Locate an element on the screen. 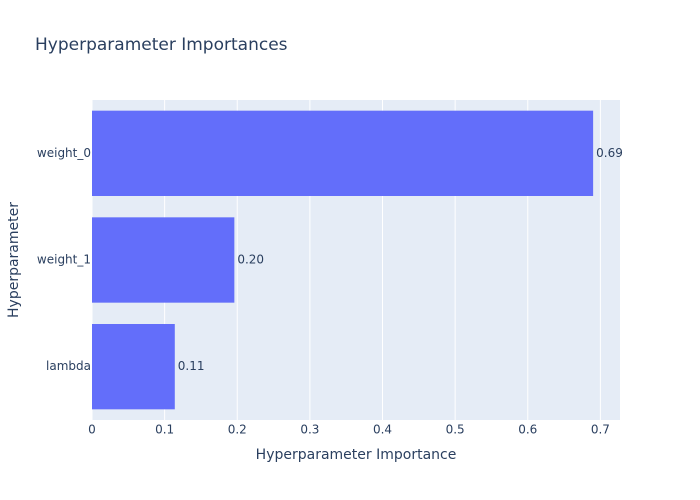 The height and width of the screenshot is (500, 700). y-tick-label: weight_0 is located at coordinates (64, 153).